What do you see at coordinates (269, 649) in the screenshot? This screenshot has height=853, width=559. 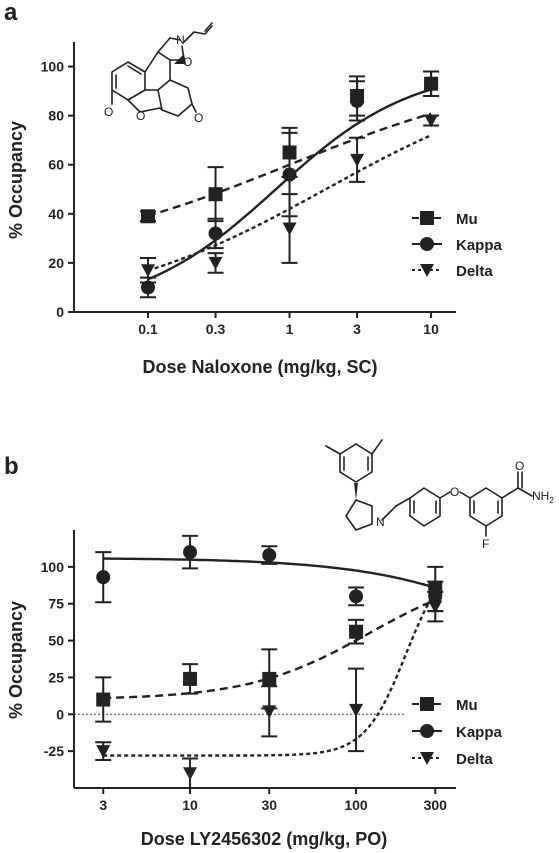 I see `fit-curve-mu-b` at bounding box center [269, 649].